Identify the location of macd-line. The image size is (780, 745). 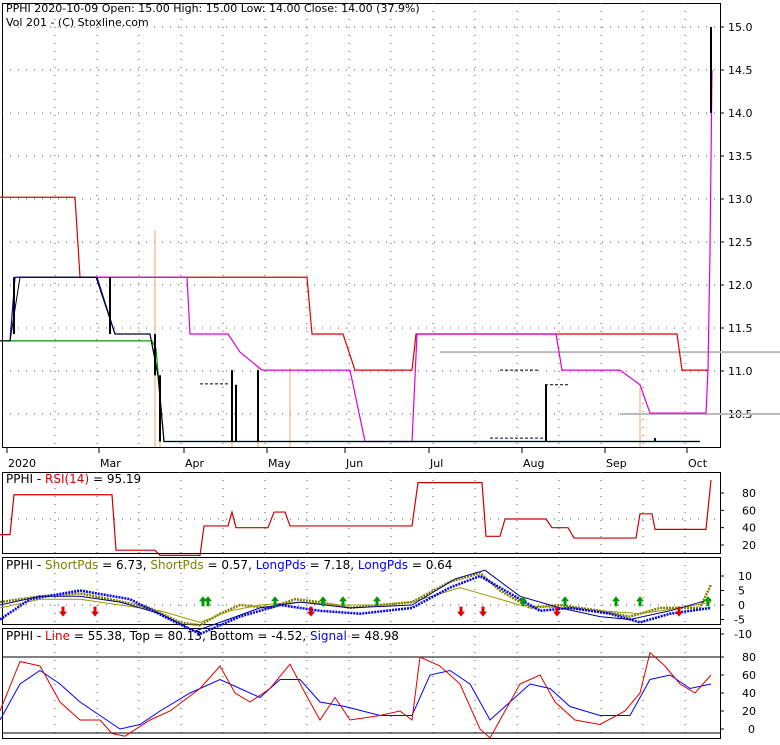
(356, 695).